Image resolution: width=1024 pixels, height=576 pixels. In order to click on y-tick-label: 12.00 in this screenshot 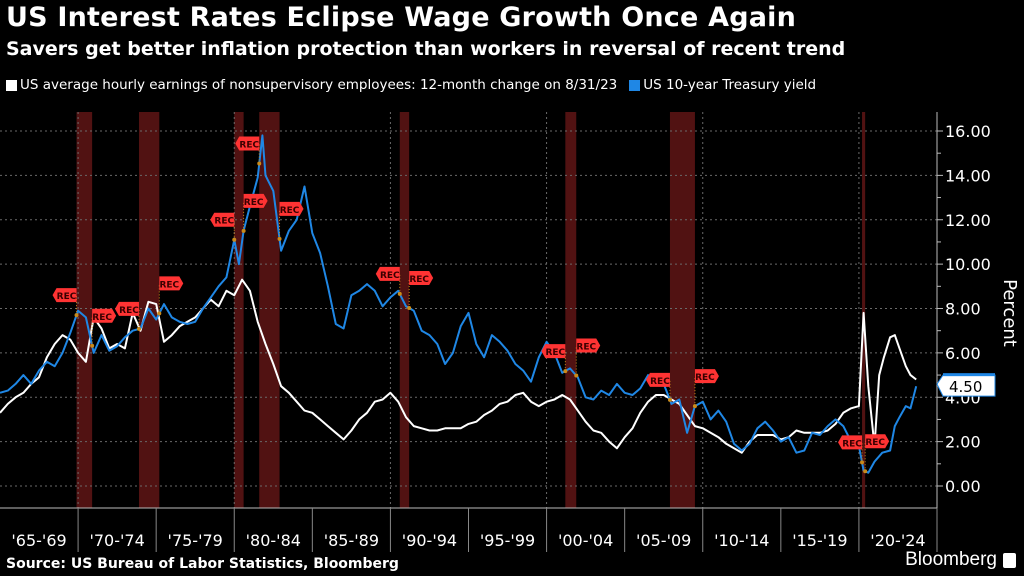, I will do `click(968, 220)`.